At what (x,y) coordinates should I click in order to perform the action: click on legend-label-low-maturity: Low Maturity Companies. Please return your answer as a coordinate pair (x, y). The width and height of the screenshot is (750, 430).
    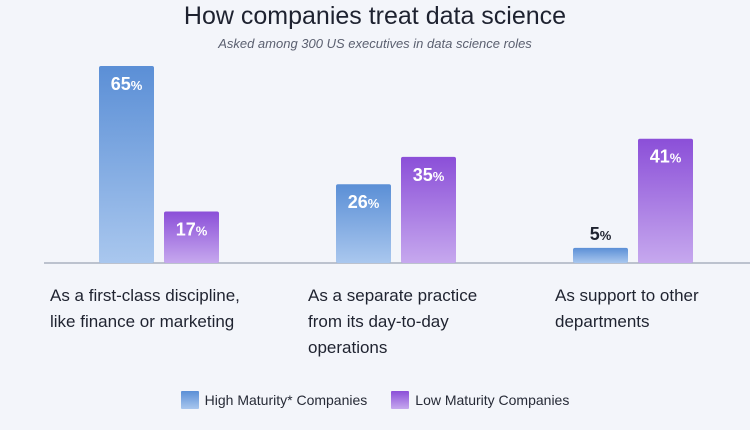
    Looking at the image, I should click on (492, 400).